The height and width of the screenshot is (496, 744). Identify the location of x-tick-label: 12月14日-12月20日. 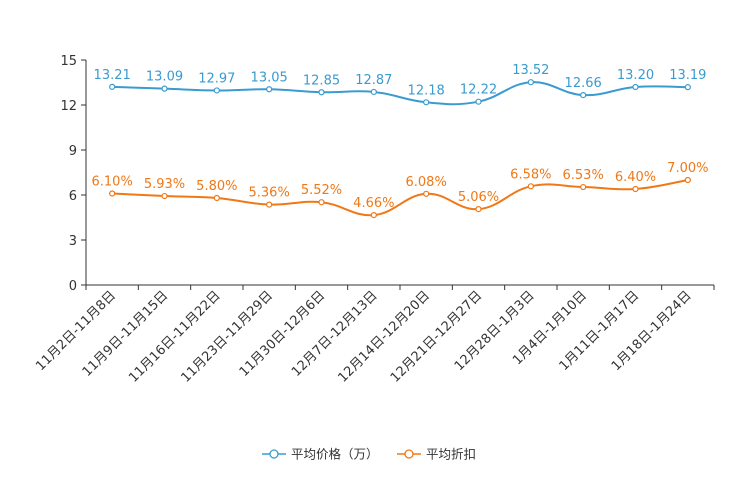
(384, 336).